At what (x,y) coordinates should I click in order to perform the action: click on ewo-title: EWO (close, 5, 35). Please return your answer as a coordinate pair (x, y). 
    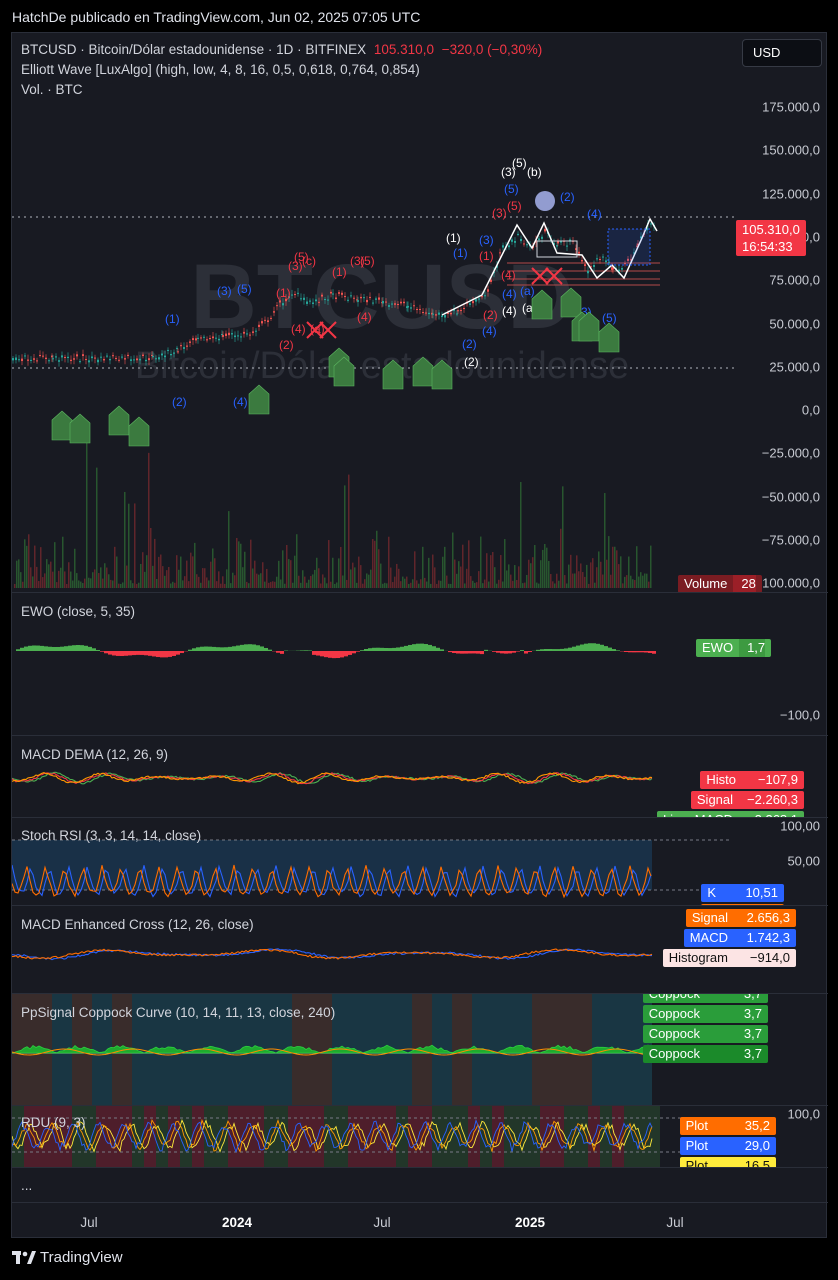
    Looking at the image, I should click on (78, 611).